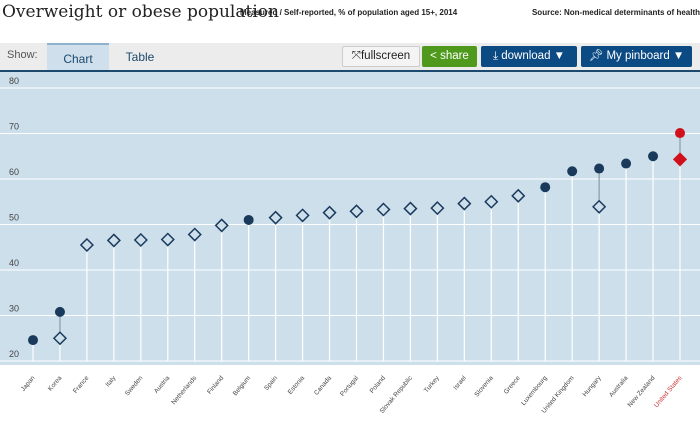 This screenshot has height=421, width=700. I want to click on chart-title: Overweight or obese population, so click(140, 12).